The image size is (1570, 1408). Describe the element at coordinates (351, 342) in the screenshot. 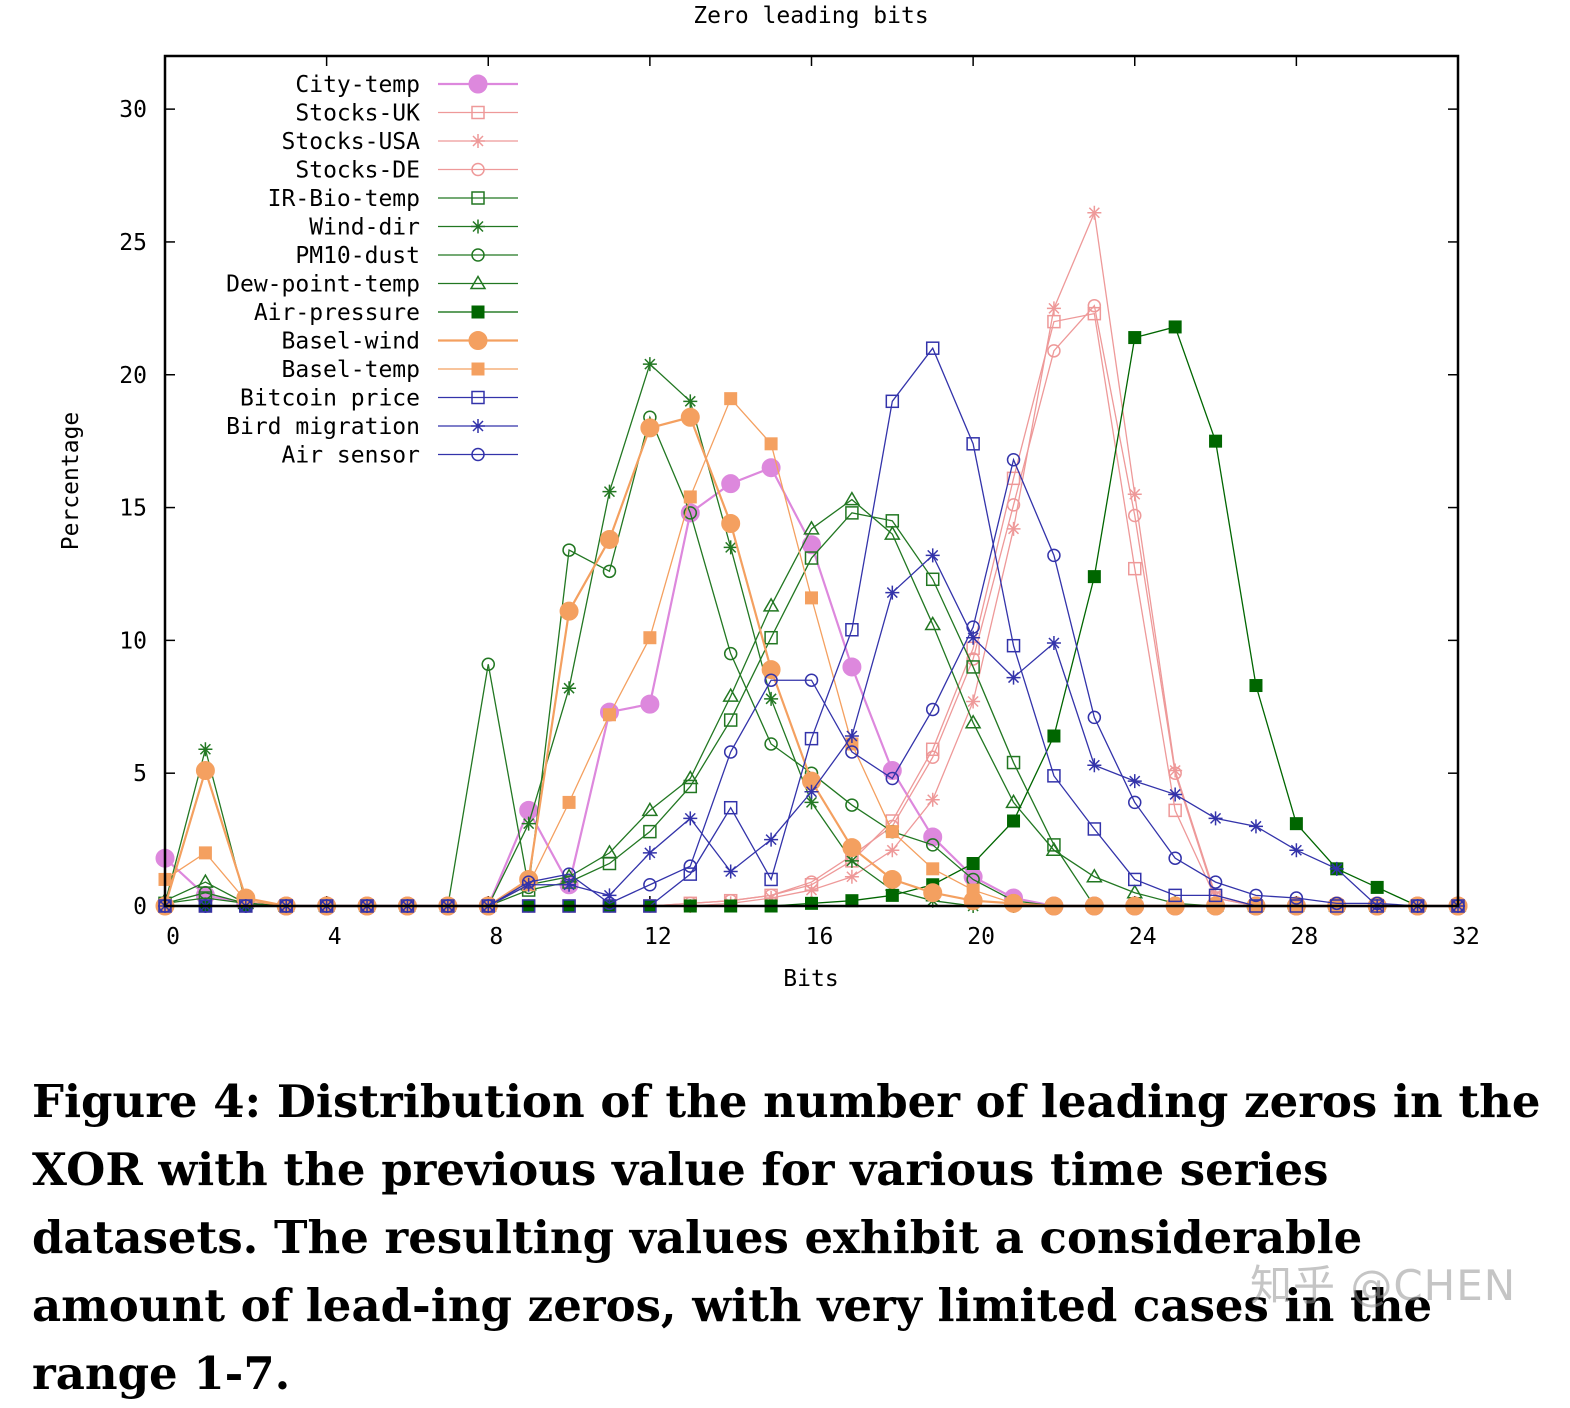

I see `legend-label: Basel-wind` at that location.